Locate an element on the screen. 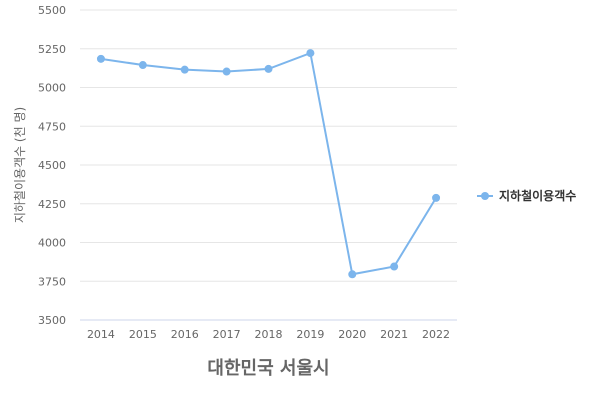  x-tick-label: 2017 is located at coordinates (227, 334).